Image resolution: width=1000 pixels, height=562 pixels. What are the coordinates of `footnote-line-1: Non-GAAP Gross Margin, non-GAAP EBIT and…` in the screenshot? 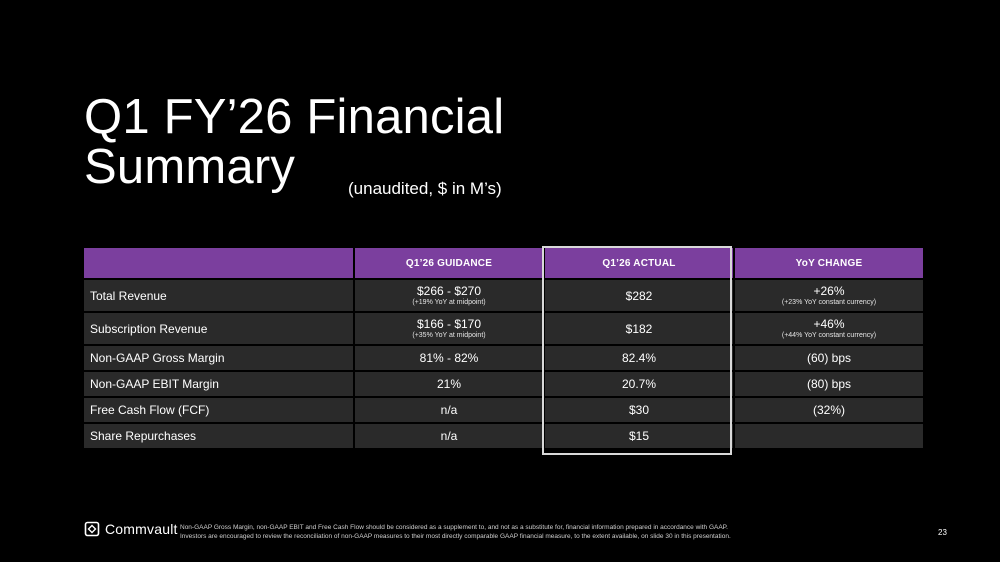 It's located at (454, 527).